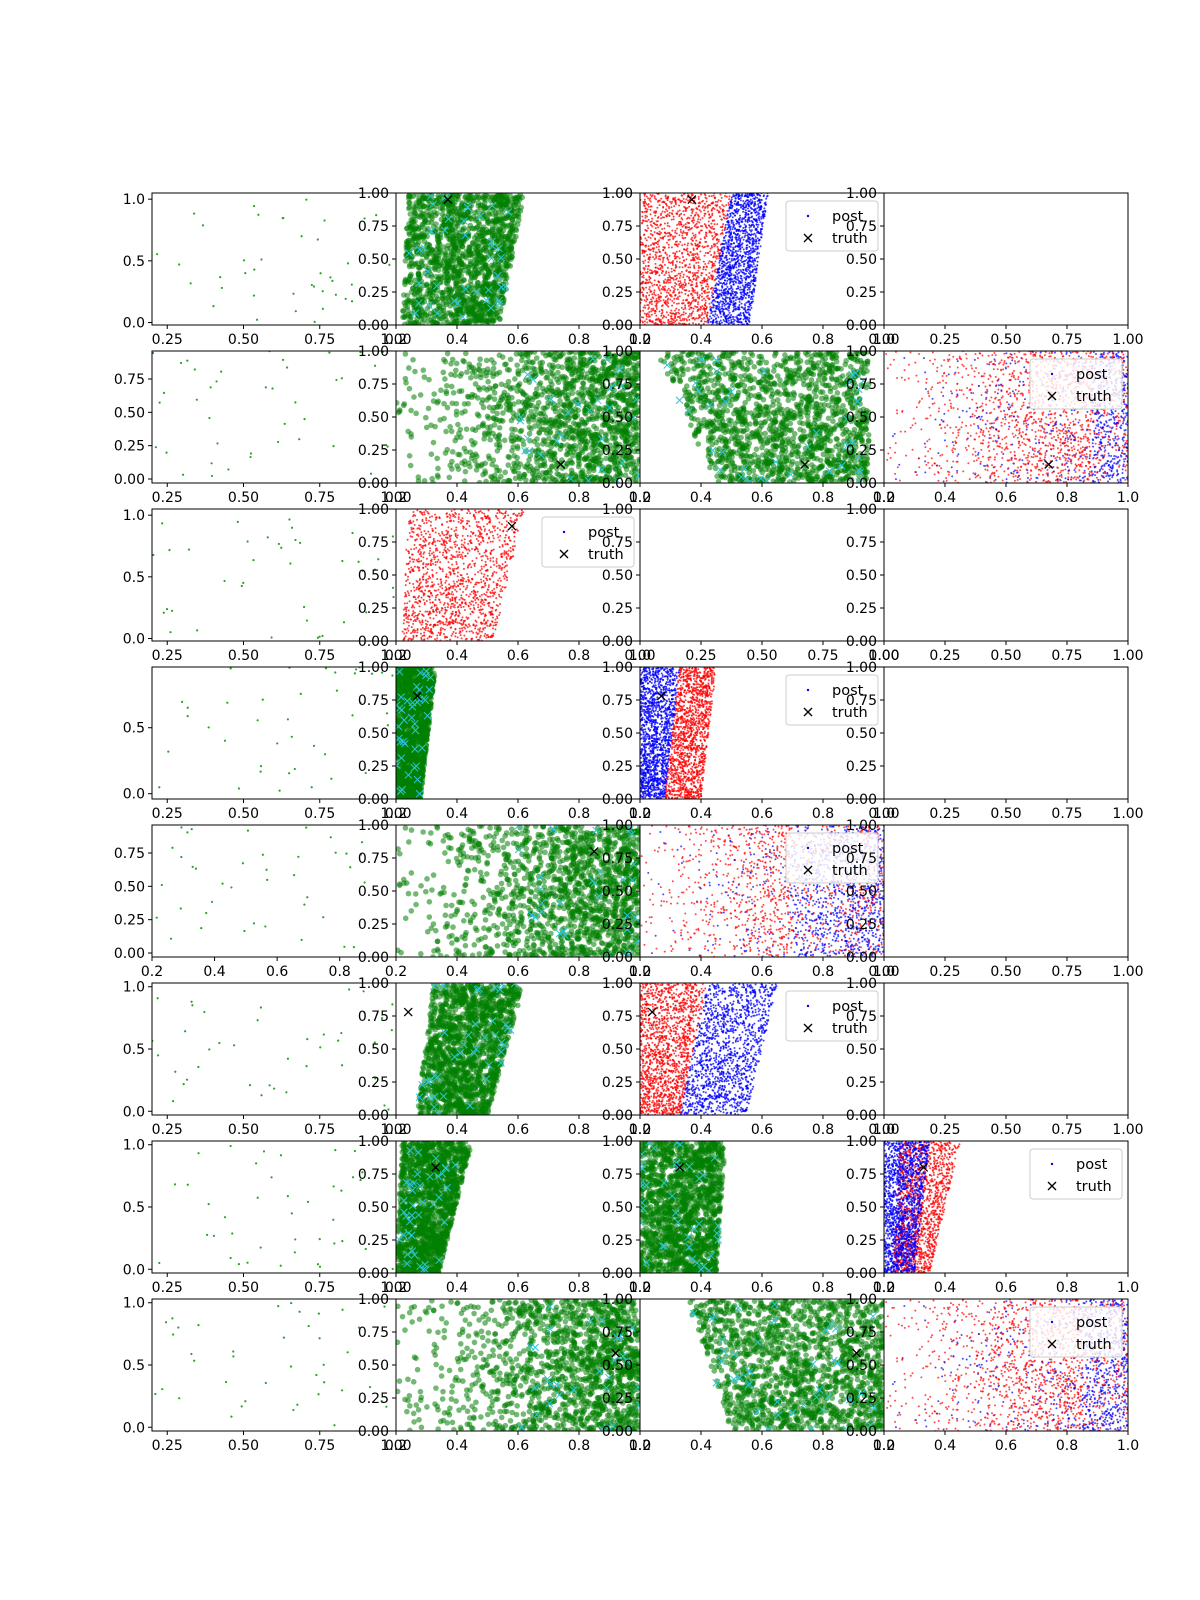  What do you see at coordinates (861, 194) in the screenshot?
I see `y-tick-label: 1.00` at bounding box center [861, 194].